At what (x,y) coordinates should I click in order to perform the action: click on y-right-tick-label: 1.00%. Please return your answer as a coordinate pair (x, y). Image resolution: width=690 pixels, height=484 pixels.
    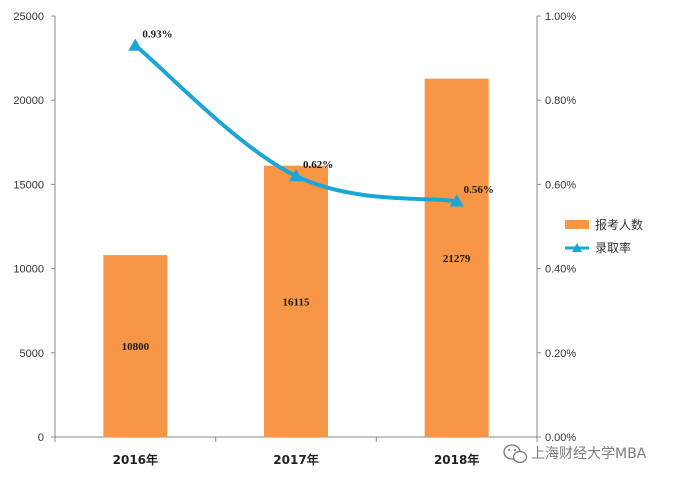
    Looking at the image, I should click on (560, 17).